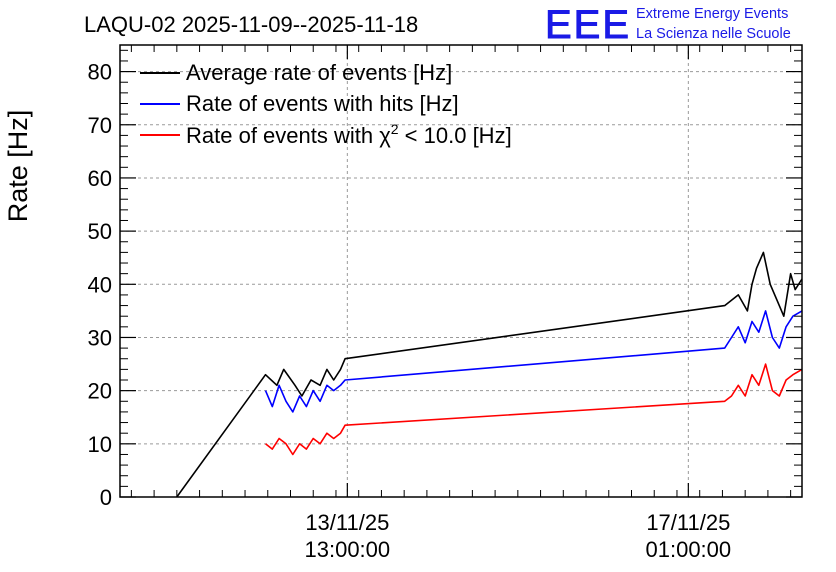 The width and height of the screenshot is (836, 572). Describe the element at coordinates (319, 72) in the screenshot. I see `legend-label-average: Average rate of events [Hz]` at that location.